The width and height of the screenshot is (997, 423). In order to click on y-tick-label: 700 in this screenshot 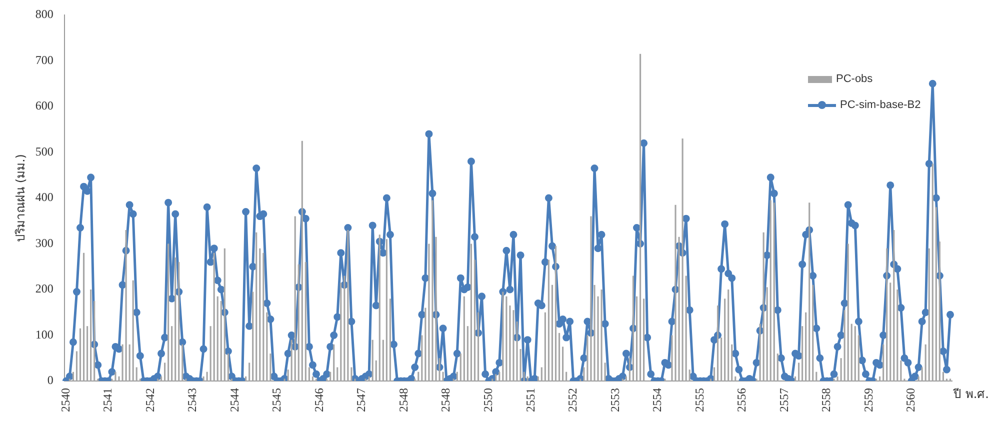, I will do `click(44, 59)`.